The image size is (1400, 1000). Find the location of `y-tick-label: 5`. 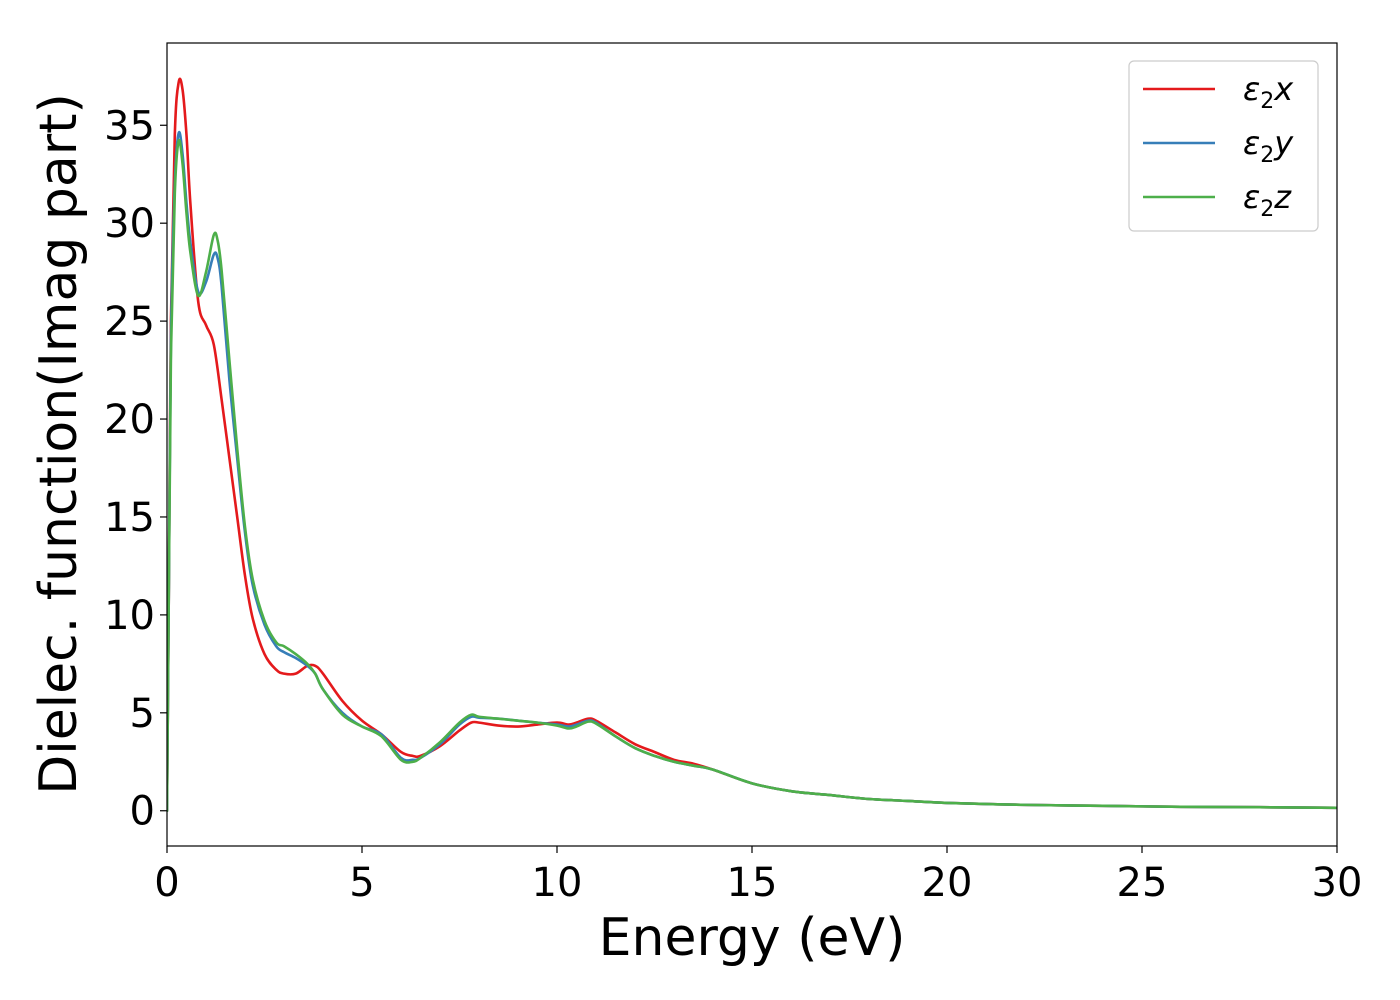

y-tick-label: 5 is located at coordinates (142, 714).